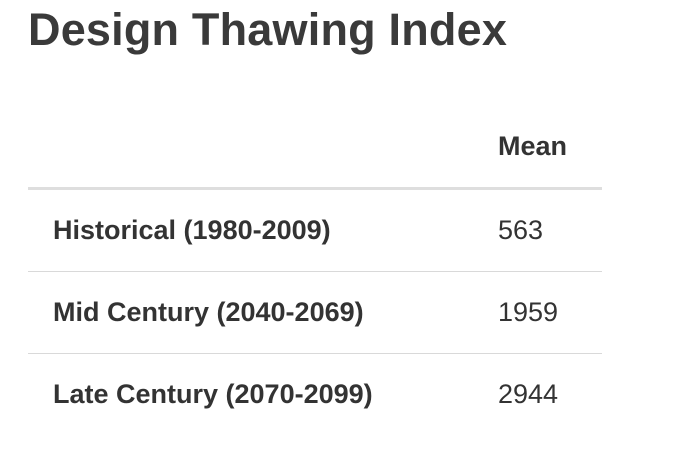  What do you see at coordinates (192, 230) in the screenshot?
I see `row-label: Historical (1980-2009)` at bounding box center [192, 230].